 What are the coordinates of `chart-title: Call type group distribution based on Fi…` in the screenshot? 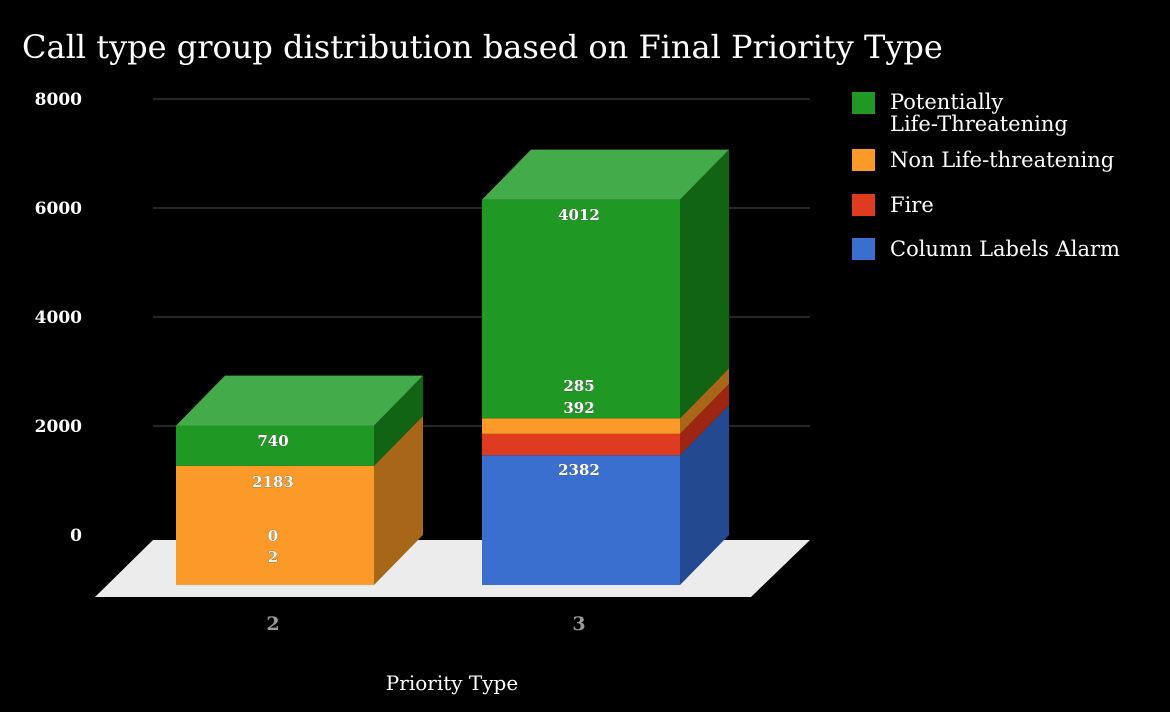 It's located at (482, 47).